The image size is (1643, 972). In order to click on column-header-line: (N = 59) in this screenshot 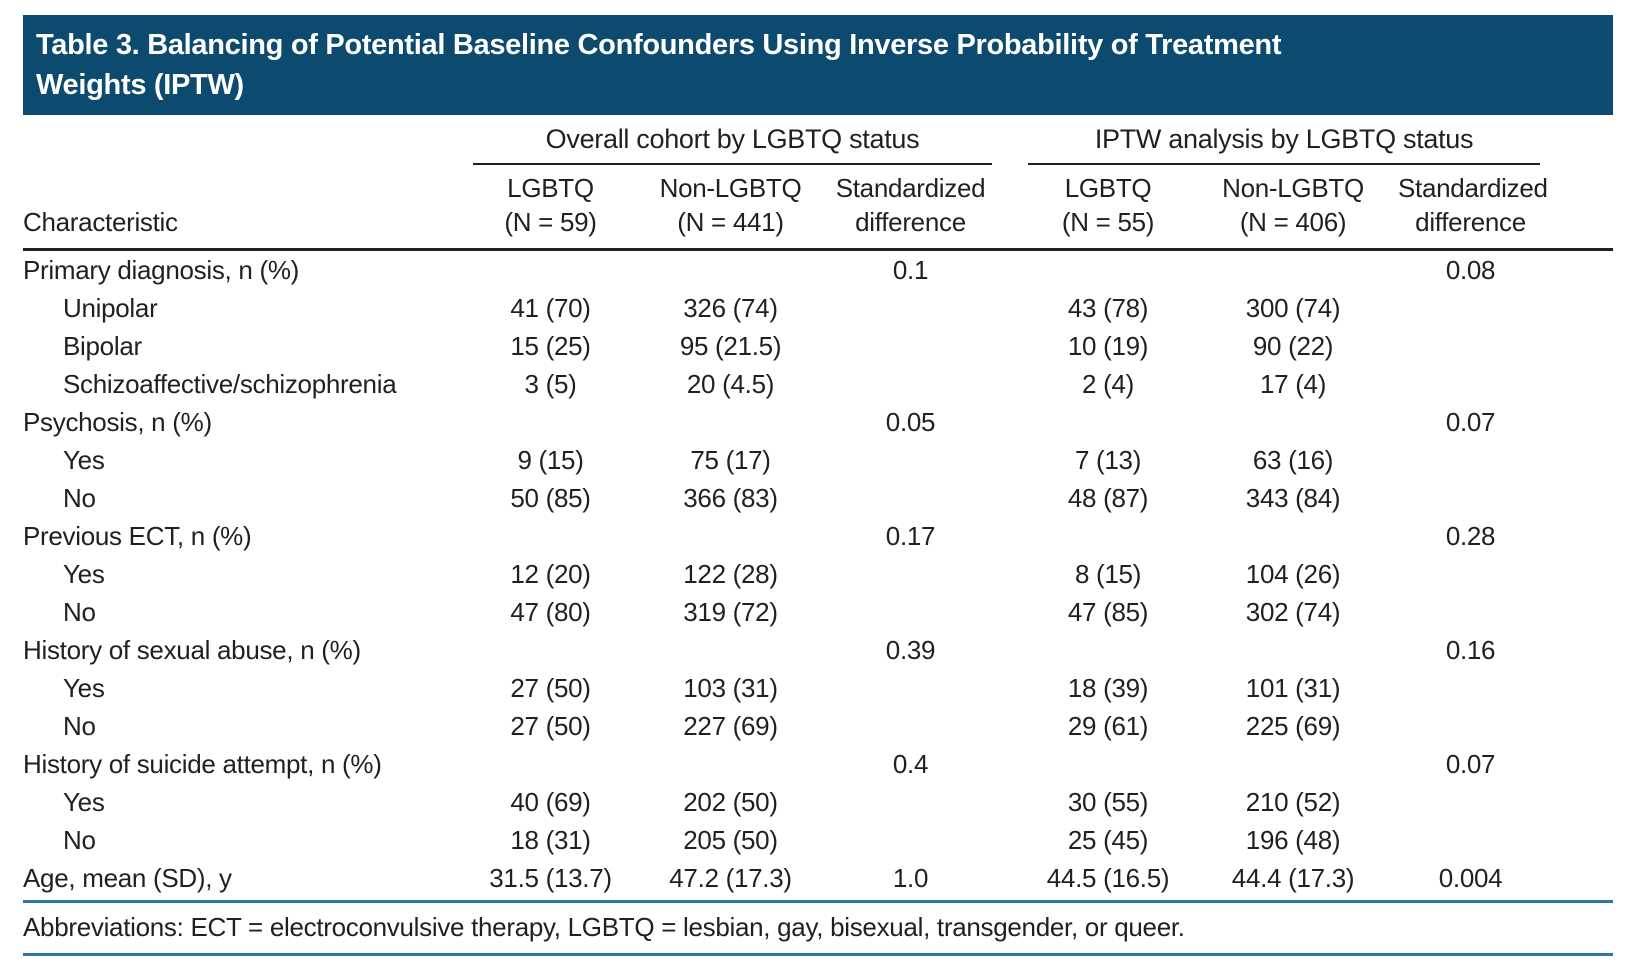, I will do `click(550, 222)`.